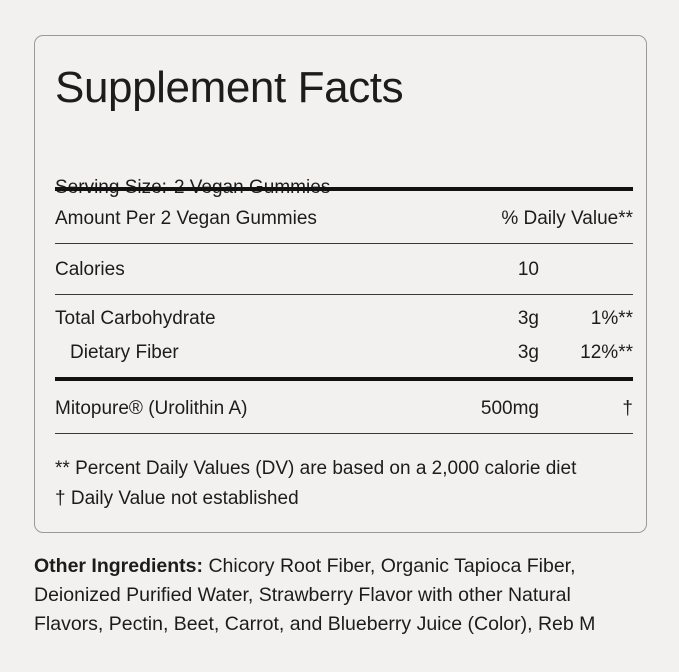 This screenshot has height=672, width=679. I want to click on nutrient-name-total-carbohydrate: Total Carbohydrate, so click(135, 318).